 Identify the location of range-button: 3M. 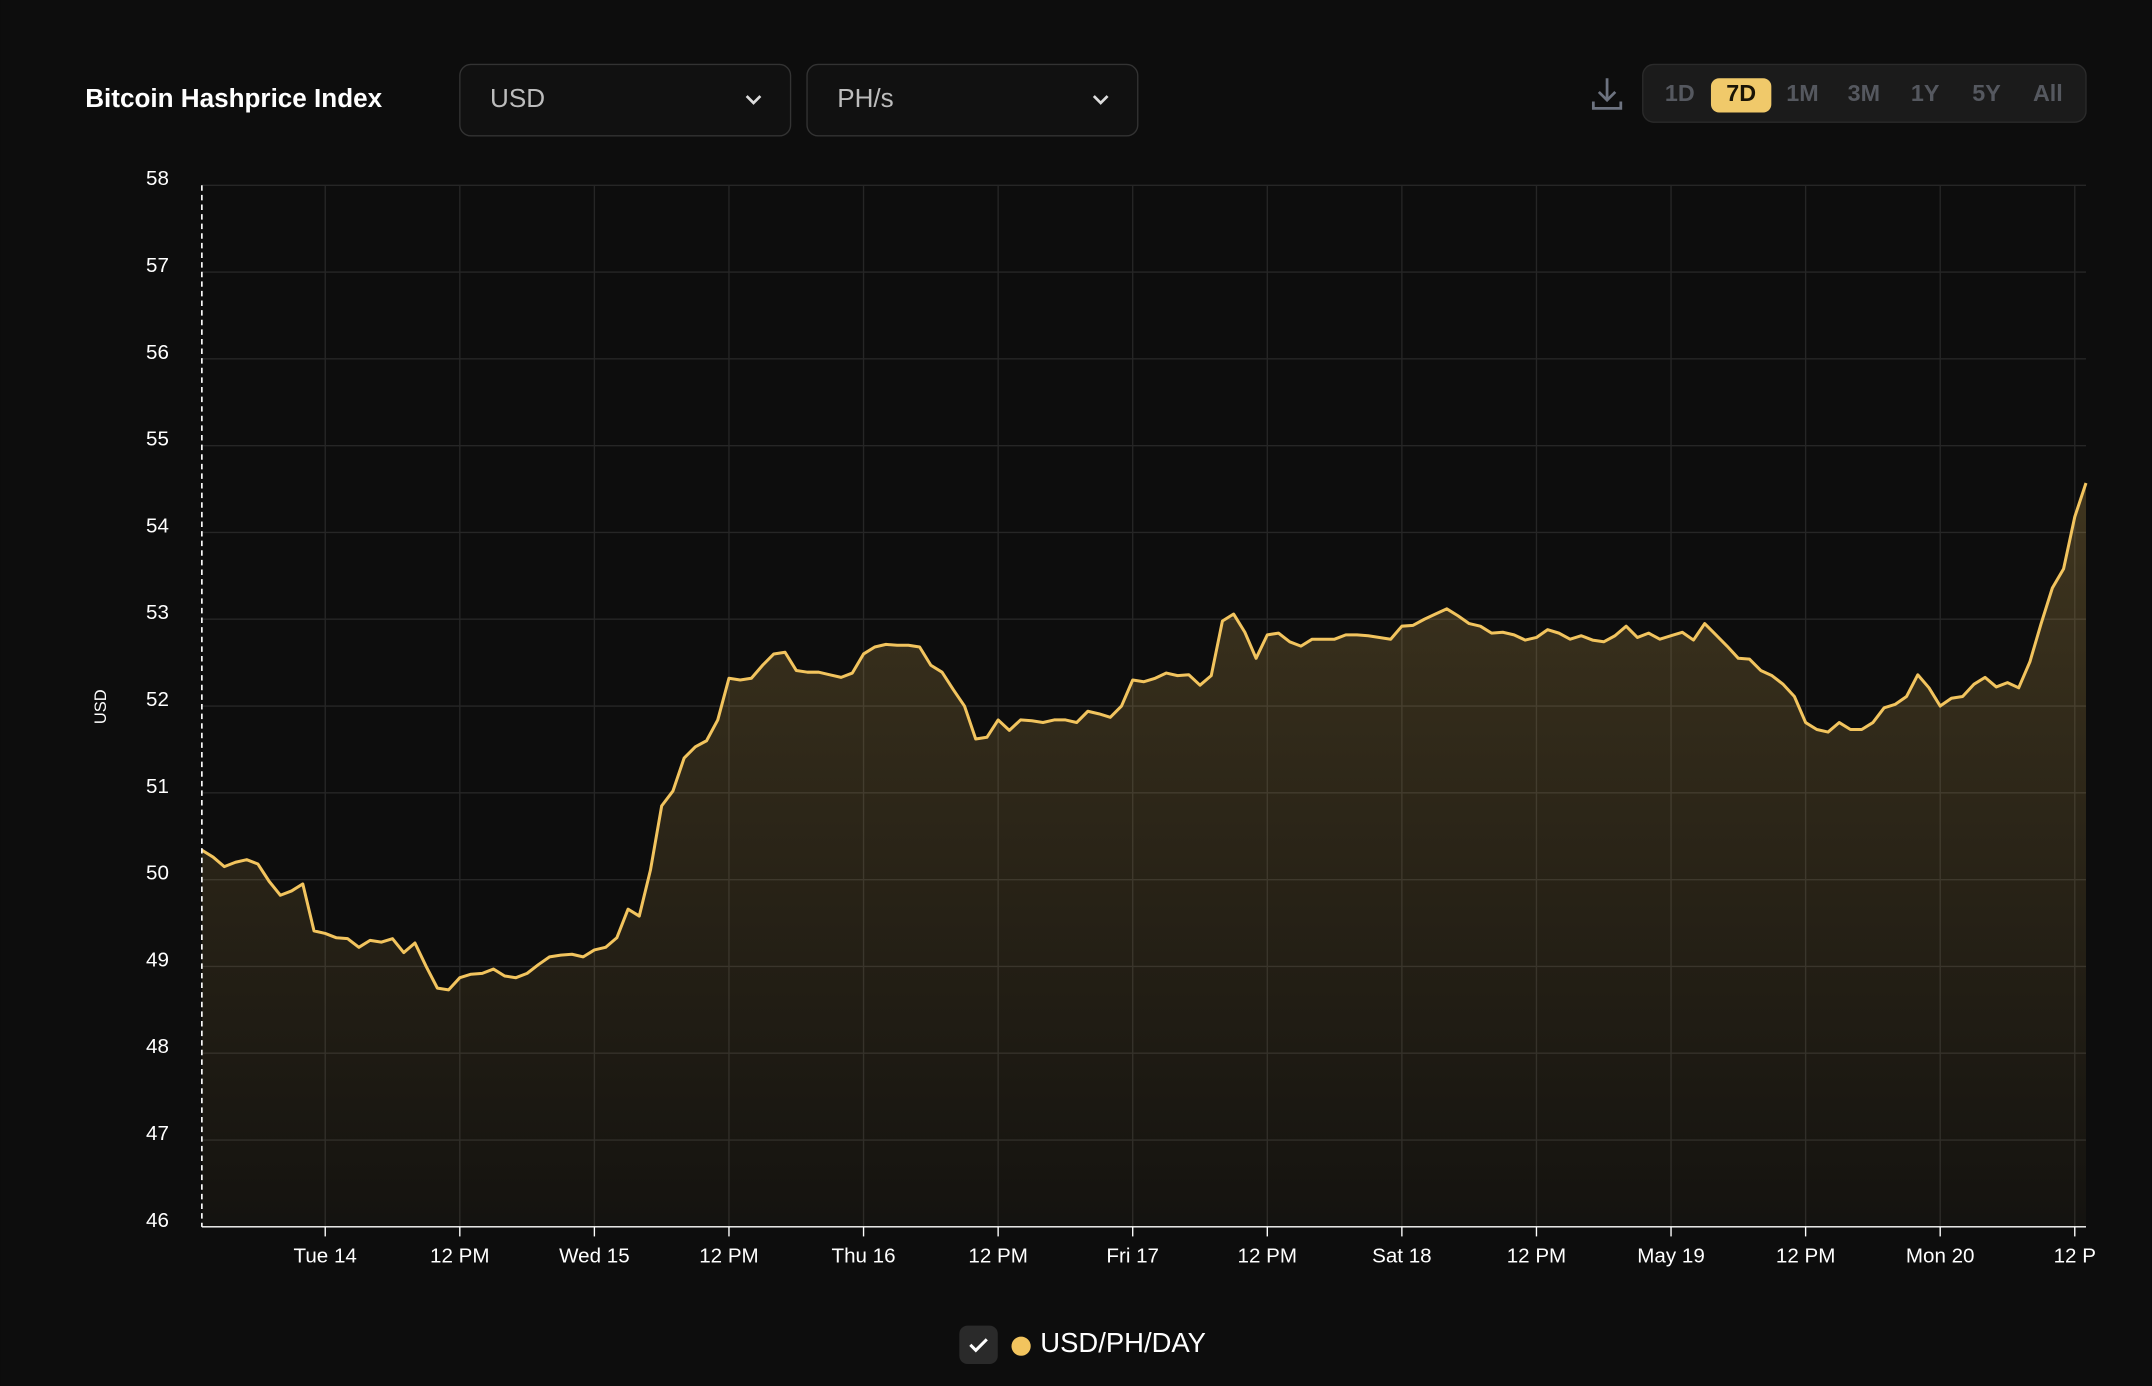
(1864, 93).